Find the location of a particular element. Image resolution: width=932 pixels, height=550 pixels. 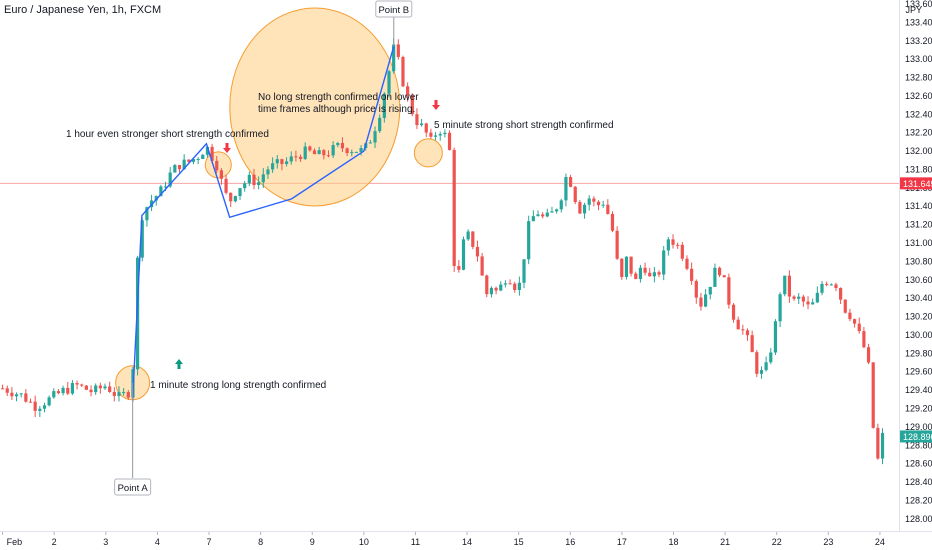

current-price-label: 128.896 is located at coordinates (916, 436).